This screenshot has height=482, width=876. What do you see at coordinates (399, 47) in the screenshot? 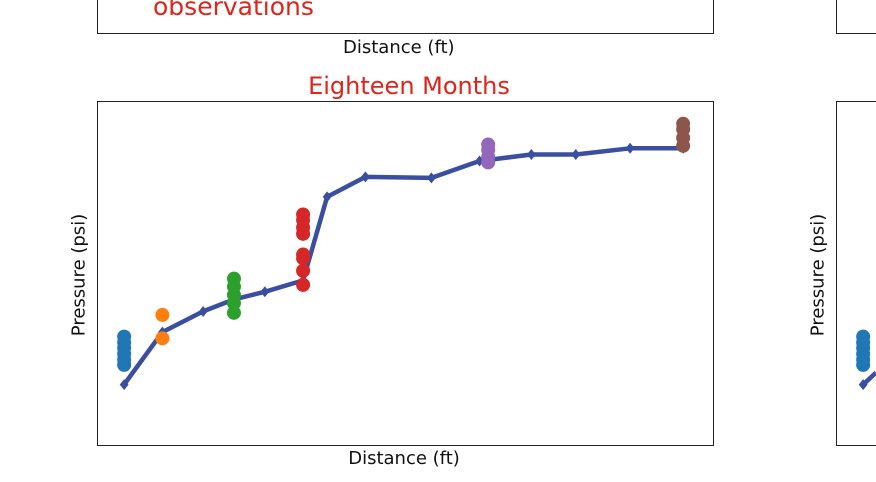
I see `top-left-x-axis-label: Distance (ft)` at bounding box center [399, 47].